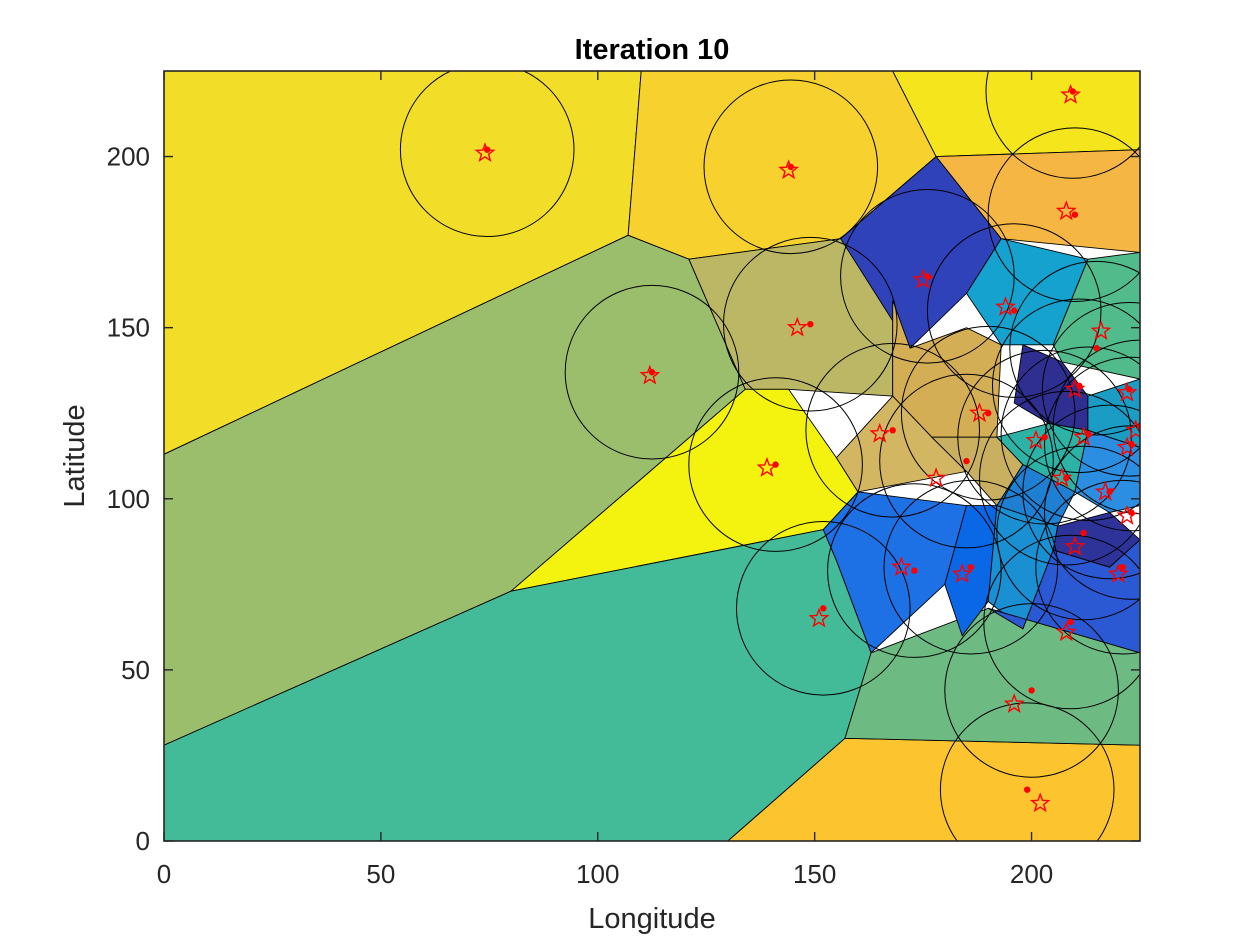  Describe the element at coordinates (164, 874) in the screenshot. I see `x-tick-label: 0` at that location.